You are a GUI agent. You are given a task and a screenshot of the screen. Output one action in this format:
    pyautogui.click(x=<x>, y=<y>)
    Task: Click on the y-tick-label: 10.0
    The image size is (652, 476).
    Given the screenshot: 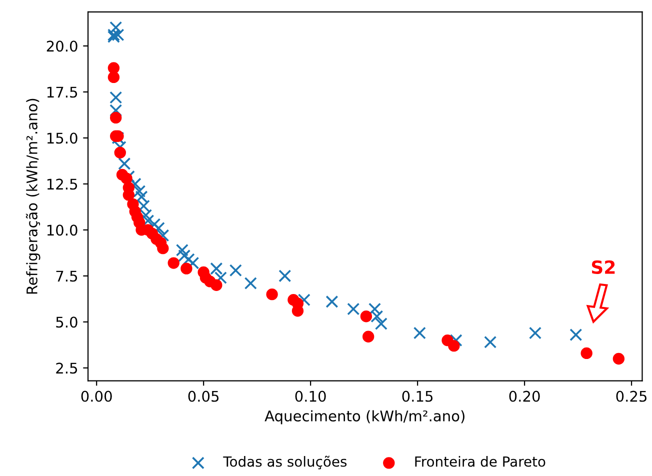 What is the action you would take?
    pyautogui.click(x=62, y=230)
    